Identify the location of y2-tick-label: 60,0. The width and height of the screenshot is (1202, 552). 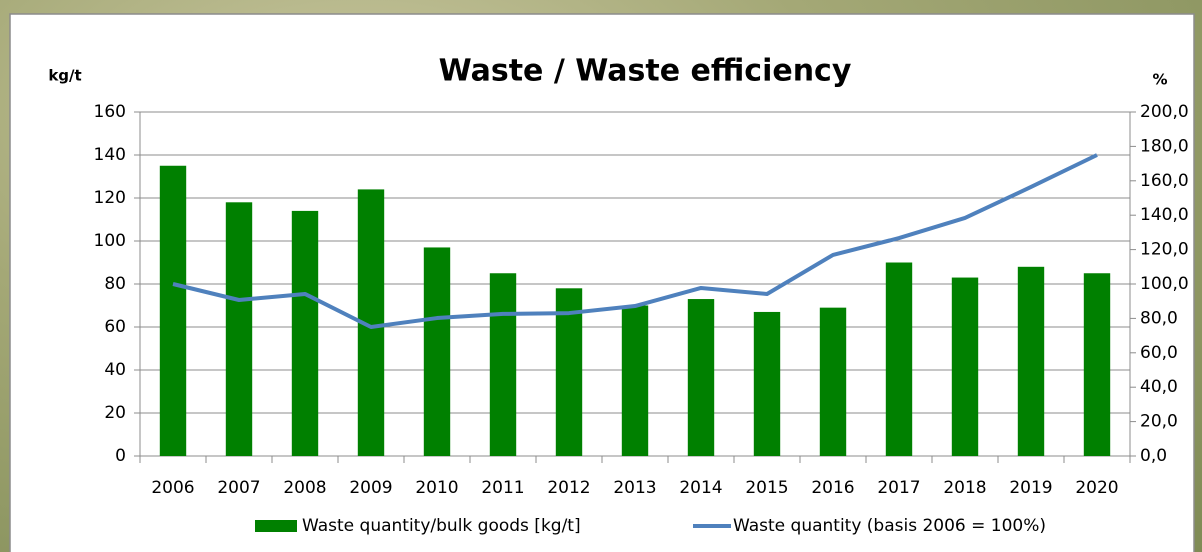
(1159, 353).